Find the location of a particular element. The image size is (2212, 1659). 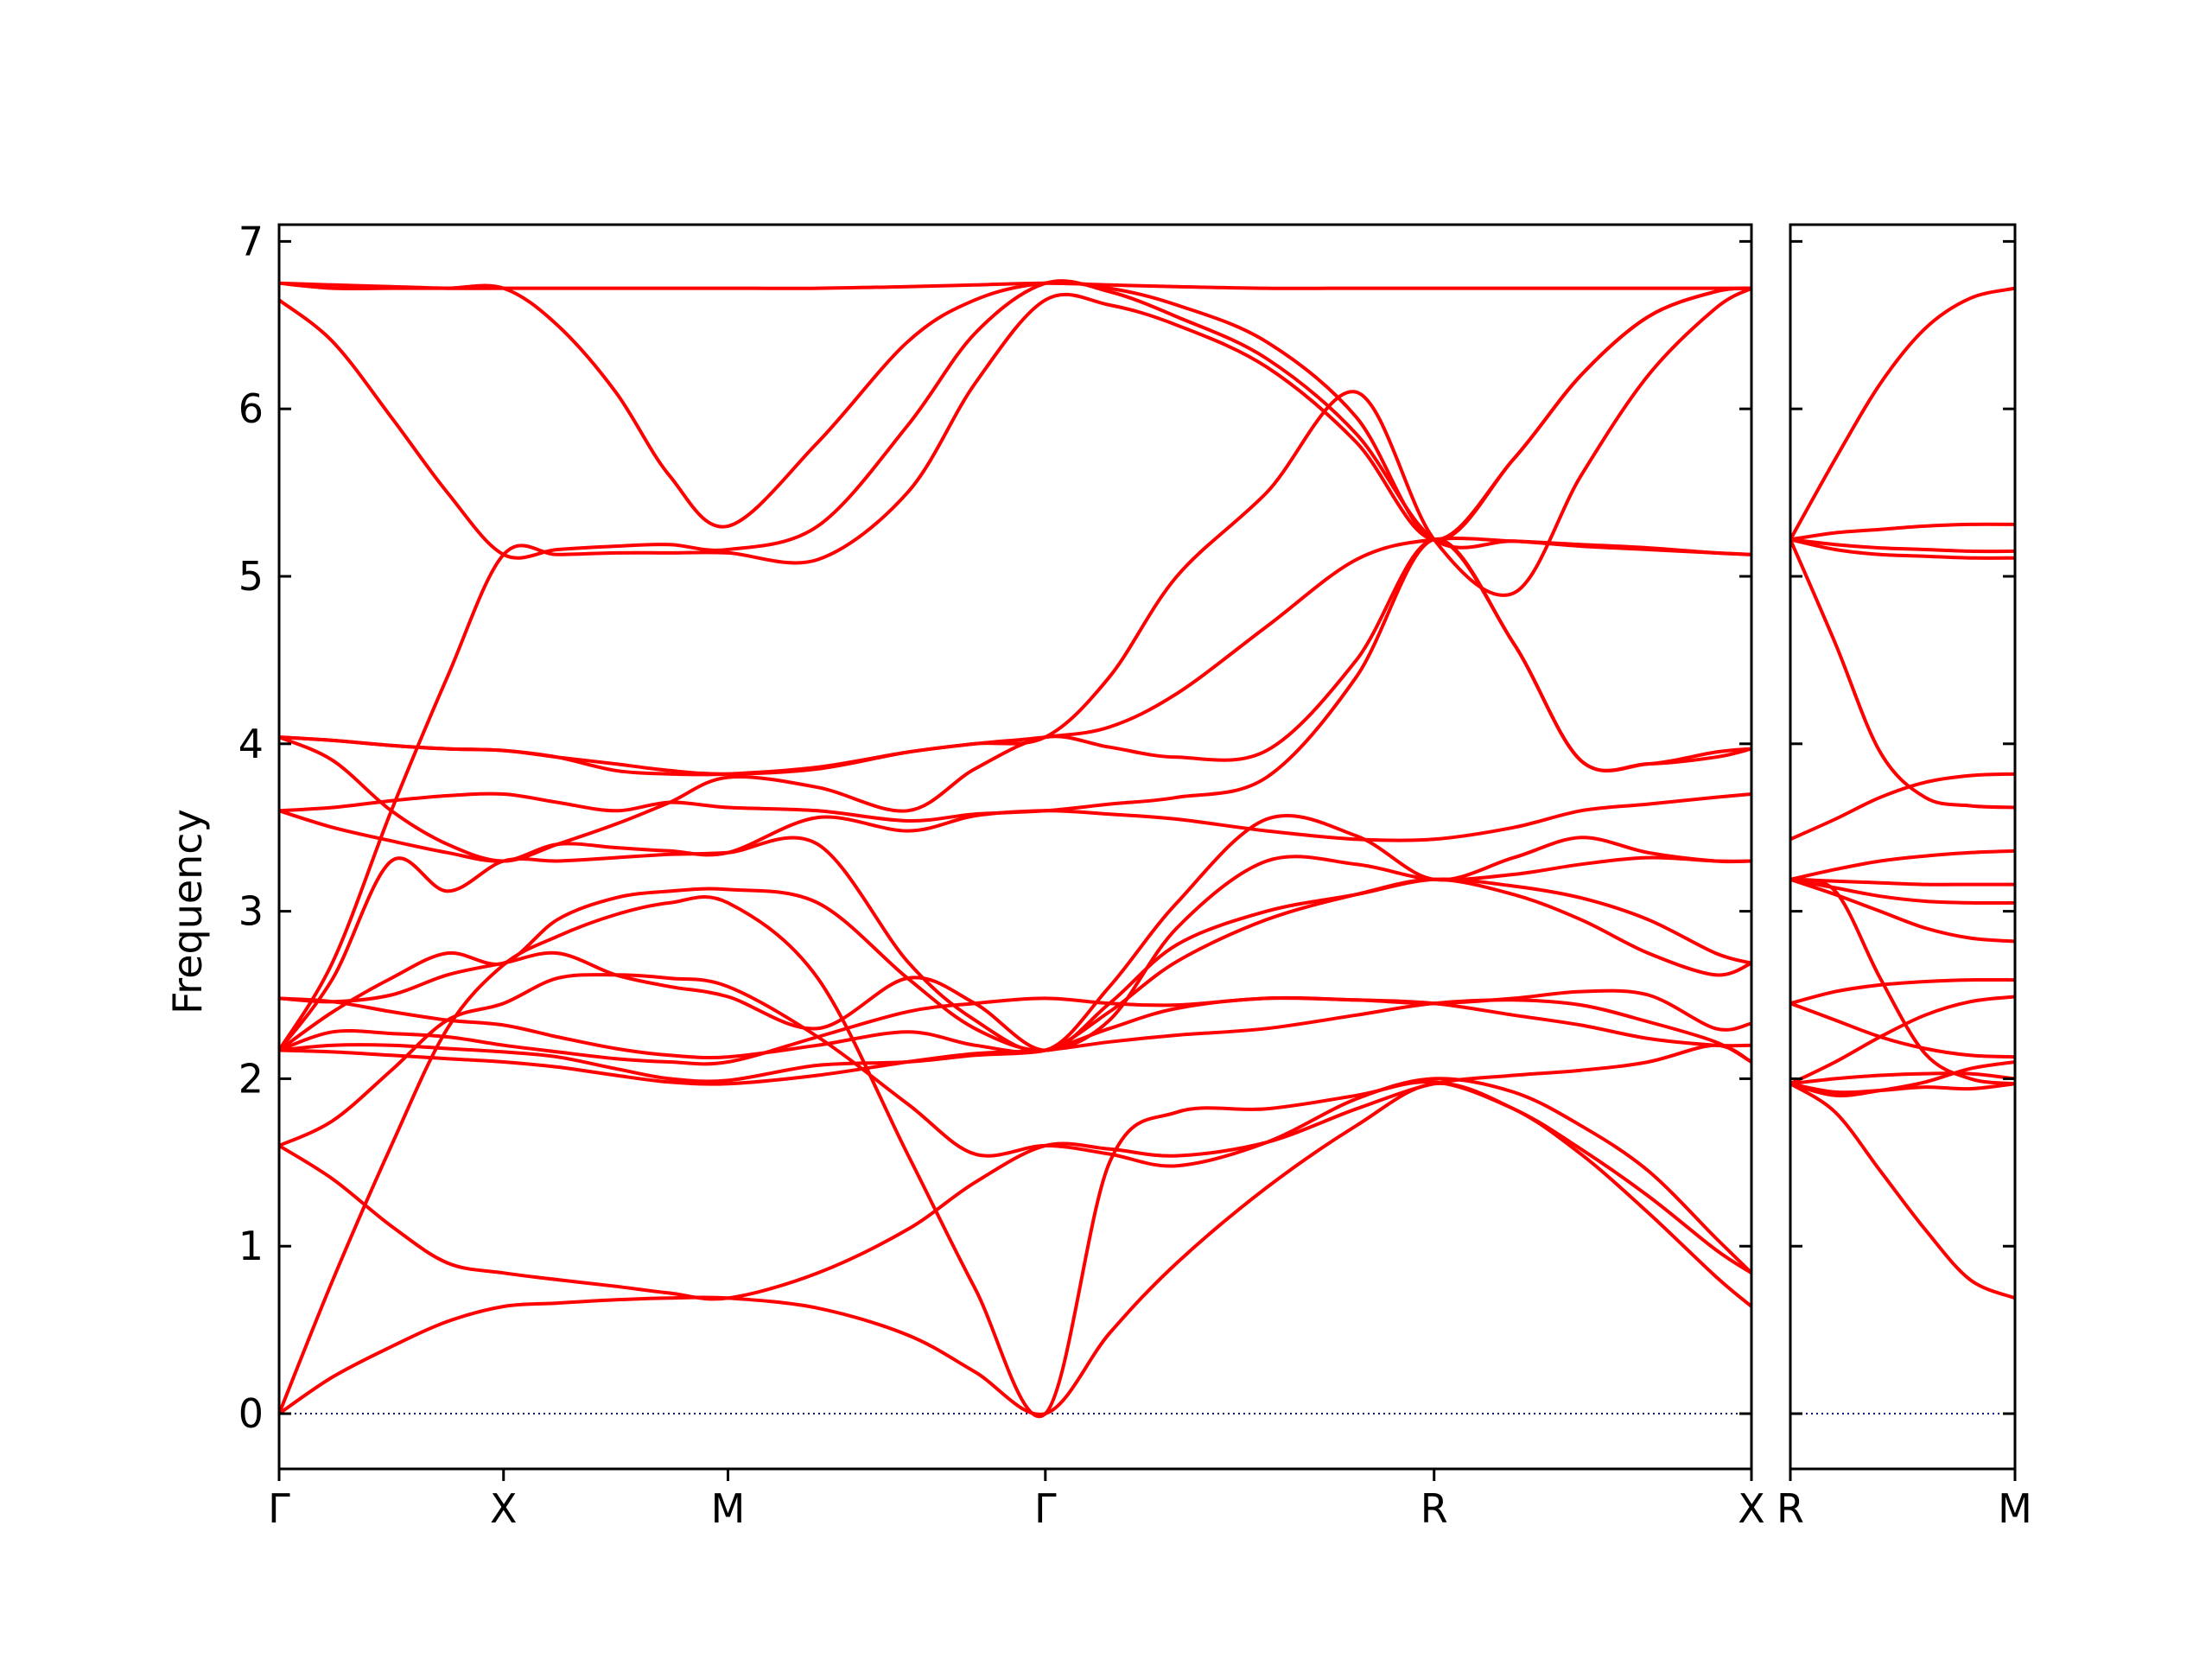

y-tick-label: 3 is located at coordinates (251, 911).